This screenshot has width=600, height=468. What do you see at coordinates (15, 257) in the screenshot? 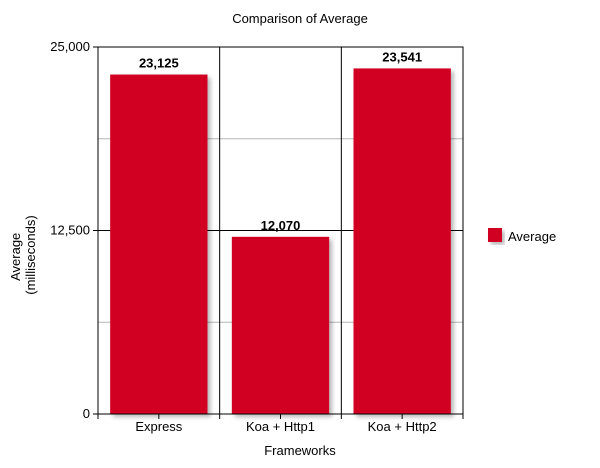
I see `y-axis-title-line-1: Average` at bounding box center [15, 257].